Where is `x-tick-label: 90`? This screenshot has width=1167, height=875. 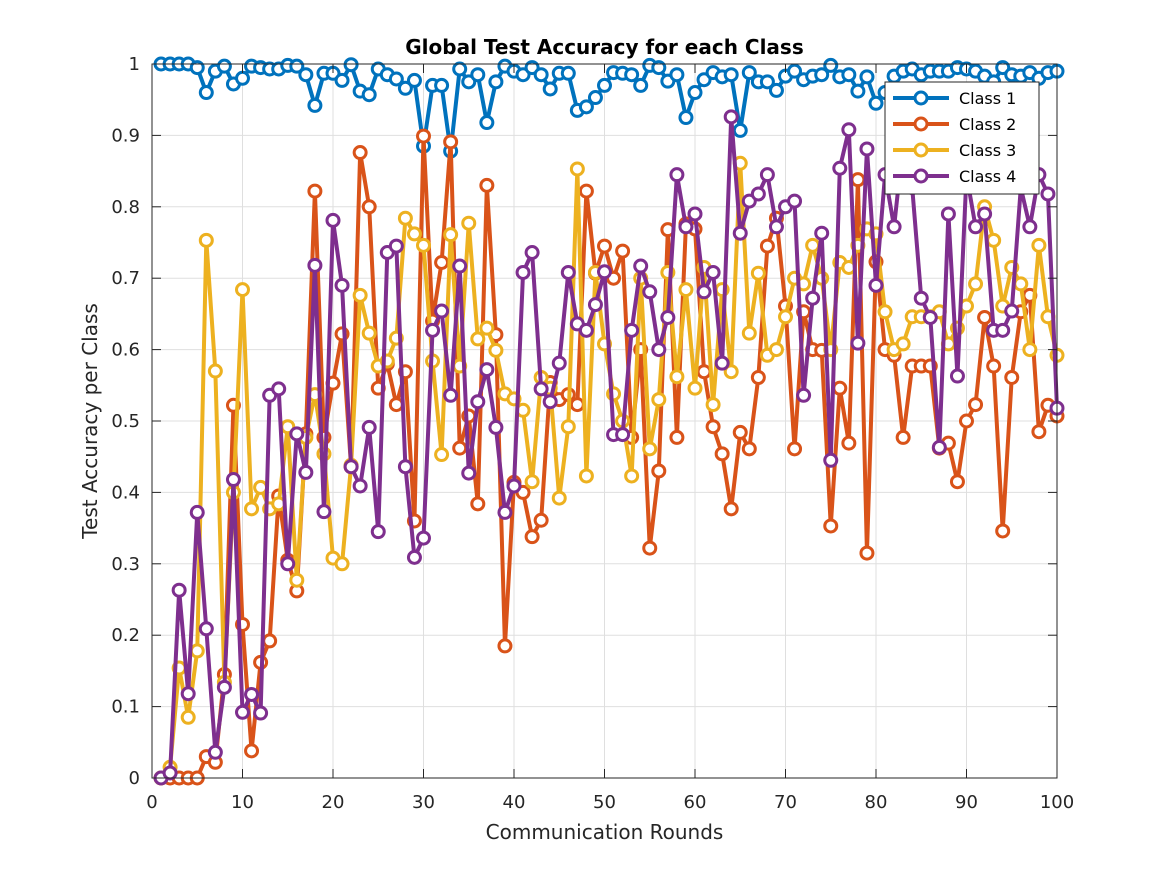 x-tick-label: 90 is located at coordinates (966, 802).